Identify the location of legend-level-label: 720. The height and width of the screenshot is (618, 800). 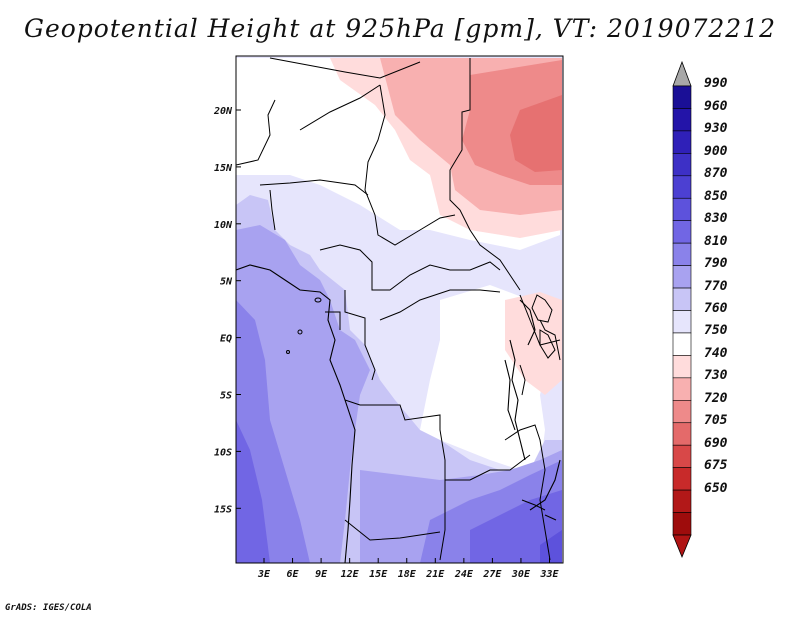
(716, 398).